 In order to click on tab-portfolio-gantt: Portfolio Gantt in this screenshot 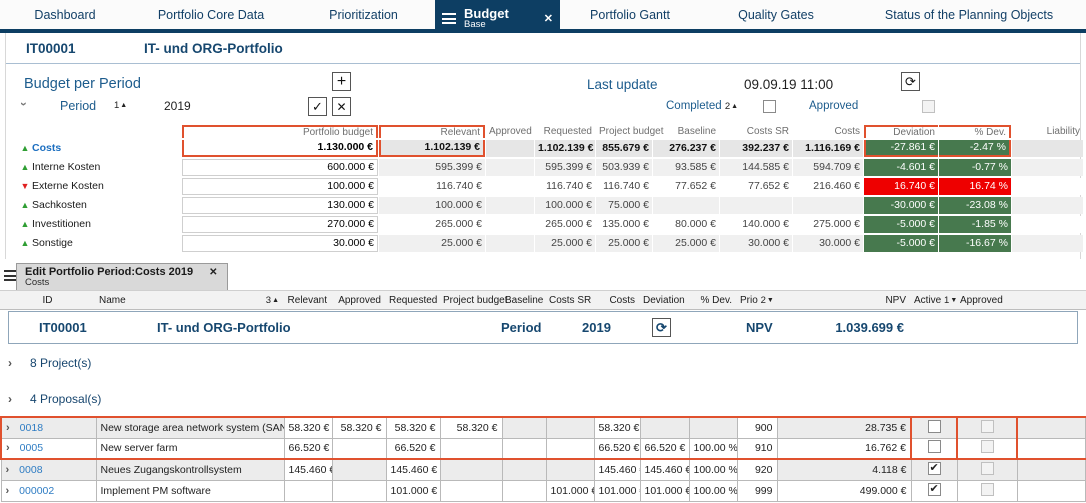, I will do `click(630, 14)`.